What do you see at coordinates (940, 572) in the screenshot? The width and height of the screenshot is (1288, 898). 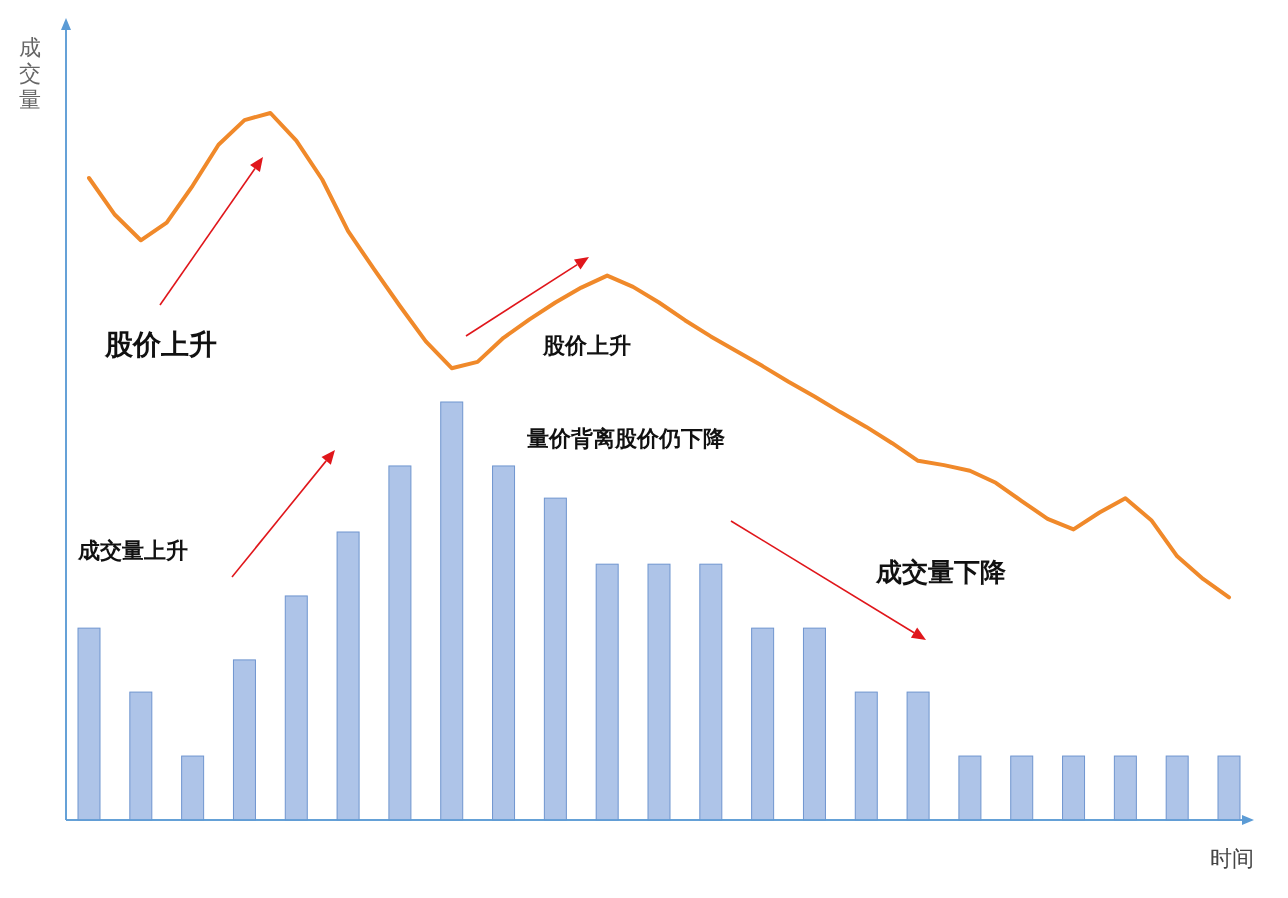 I see `annotation: 成交量下降` at bounding box center [940, 572].